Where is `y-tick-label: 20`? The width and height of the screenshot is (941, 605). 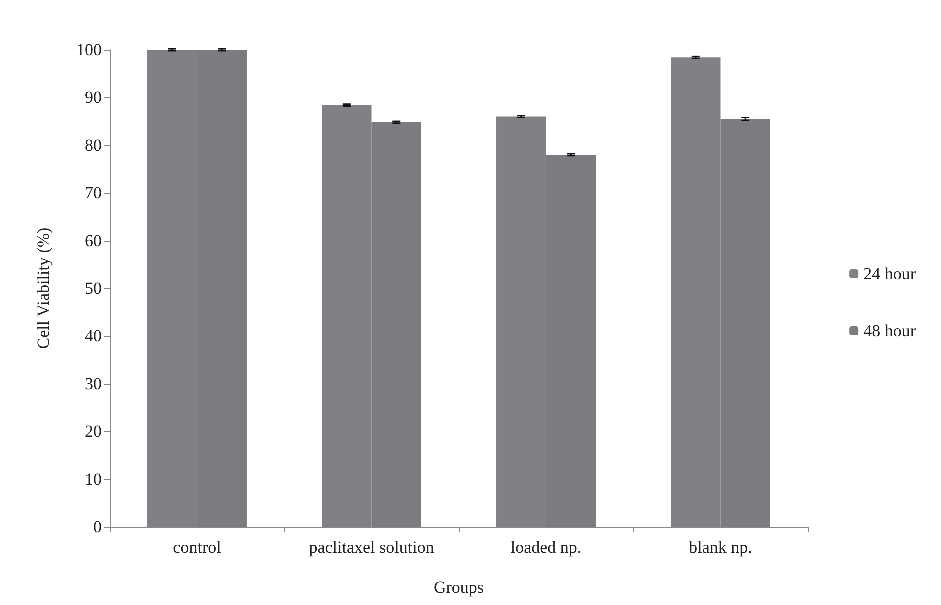
y-tick-label: 20 is located at coordinates (93, 432).